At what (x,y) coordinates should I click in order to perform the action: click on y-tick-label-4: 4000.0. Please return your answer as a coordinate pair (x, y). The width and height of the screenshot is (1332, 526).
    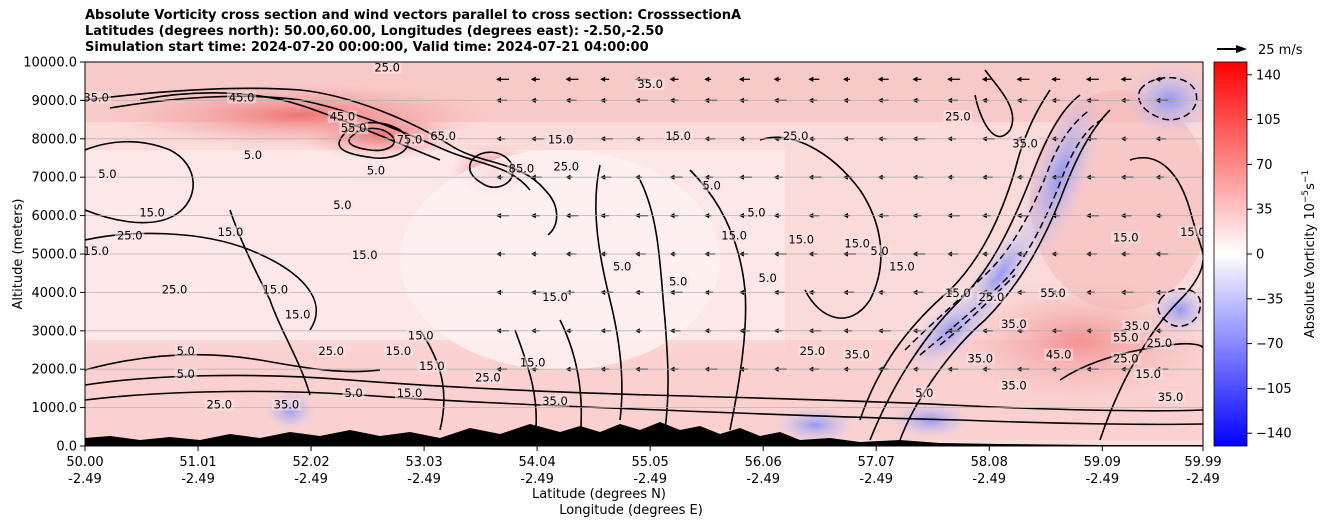
    Looking at the image, I should click on (55, 293).